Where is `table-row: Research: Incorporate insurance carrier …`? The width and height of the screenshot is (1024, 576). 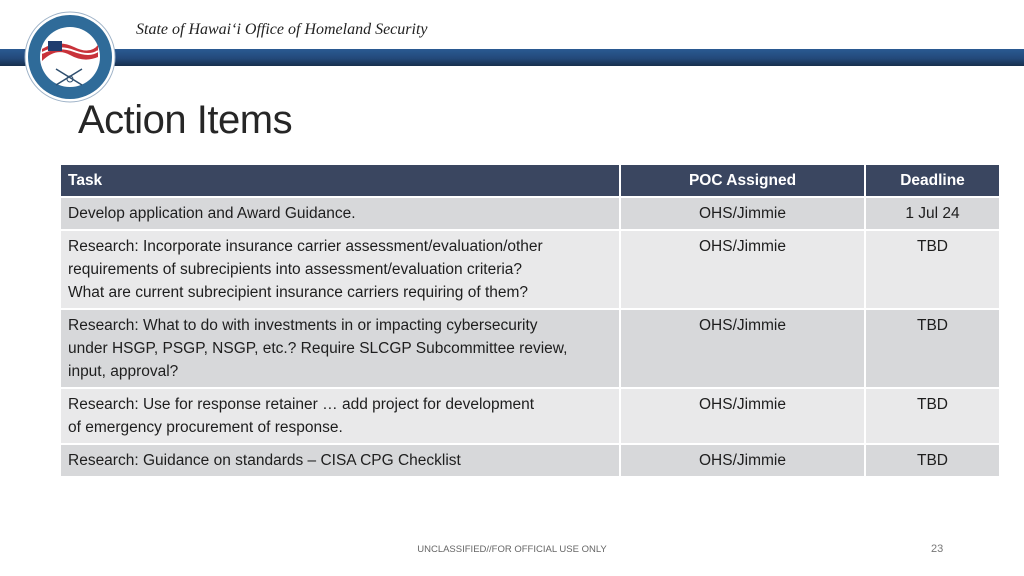
table-row: Research: Incorporate insurance carrier … is located at coordinates (530, 269).